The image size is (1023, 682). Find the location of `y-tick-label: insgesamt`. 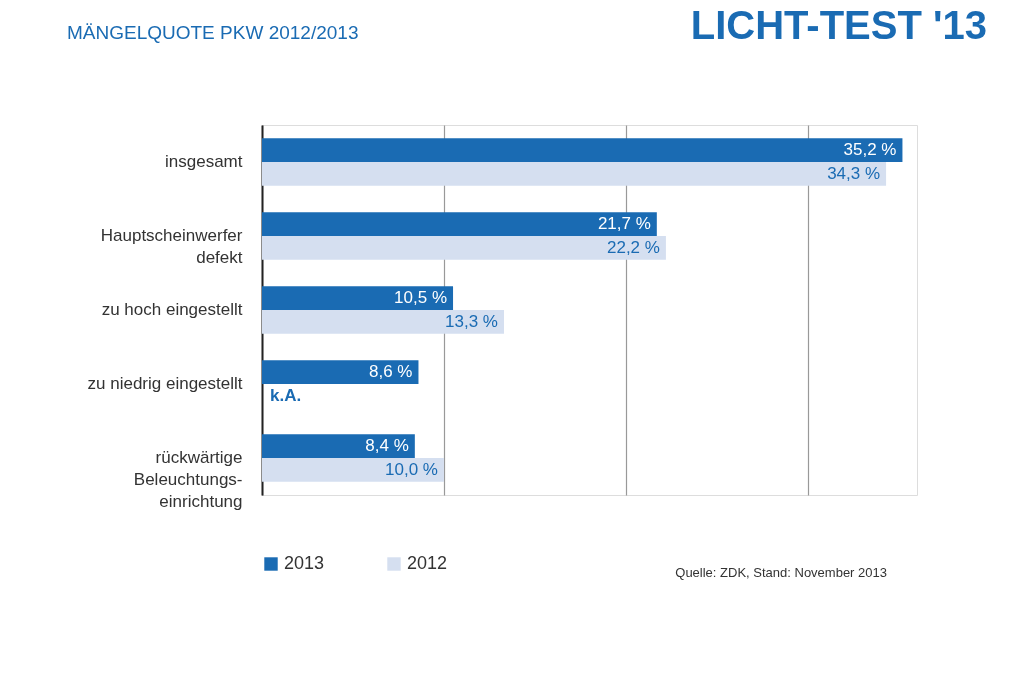

y-tick-label: insgesamt is located at coordinates (204, 161).